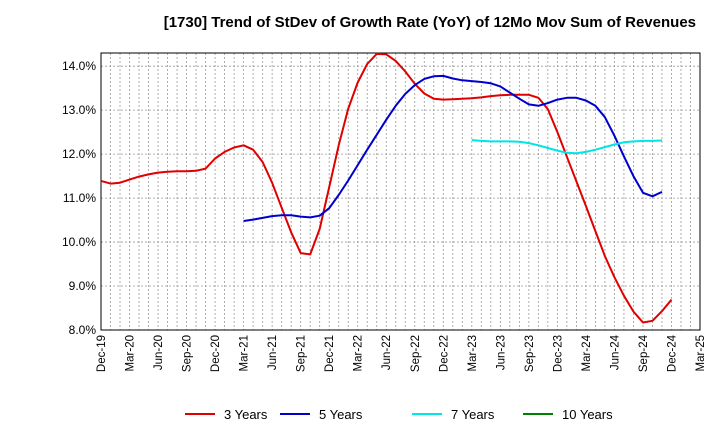 The width and height of the screenshot is (720, 440). I want to click on x-tick-label: Mar-24, so click(587, 352).